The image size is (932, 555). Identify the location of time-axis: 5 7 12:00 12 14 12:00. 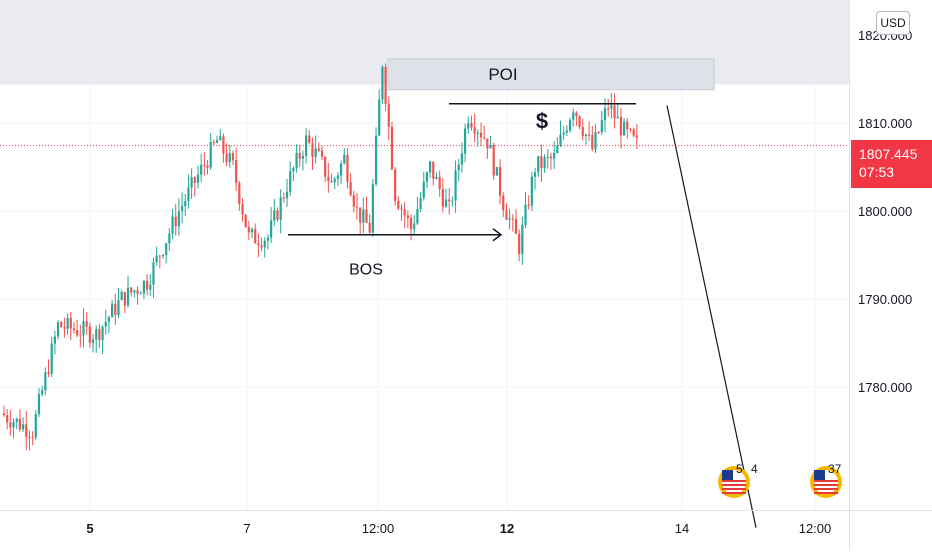
(458, 528).